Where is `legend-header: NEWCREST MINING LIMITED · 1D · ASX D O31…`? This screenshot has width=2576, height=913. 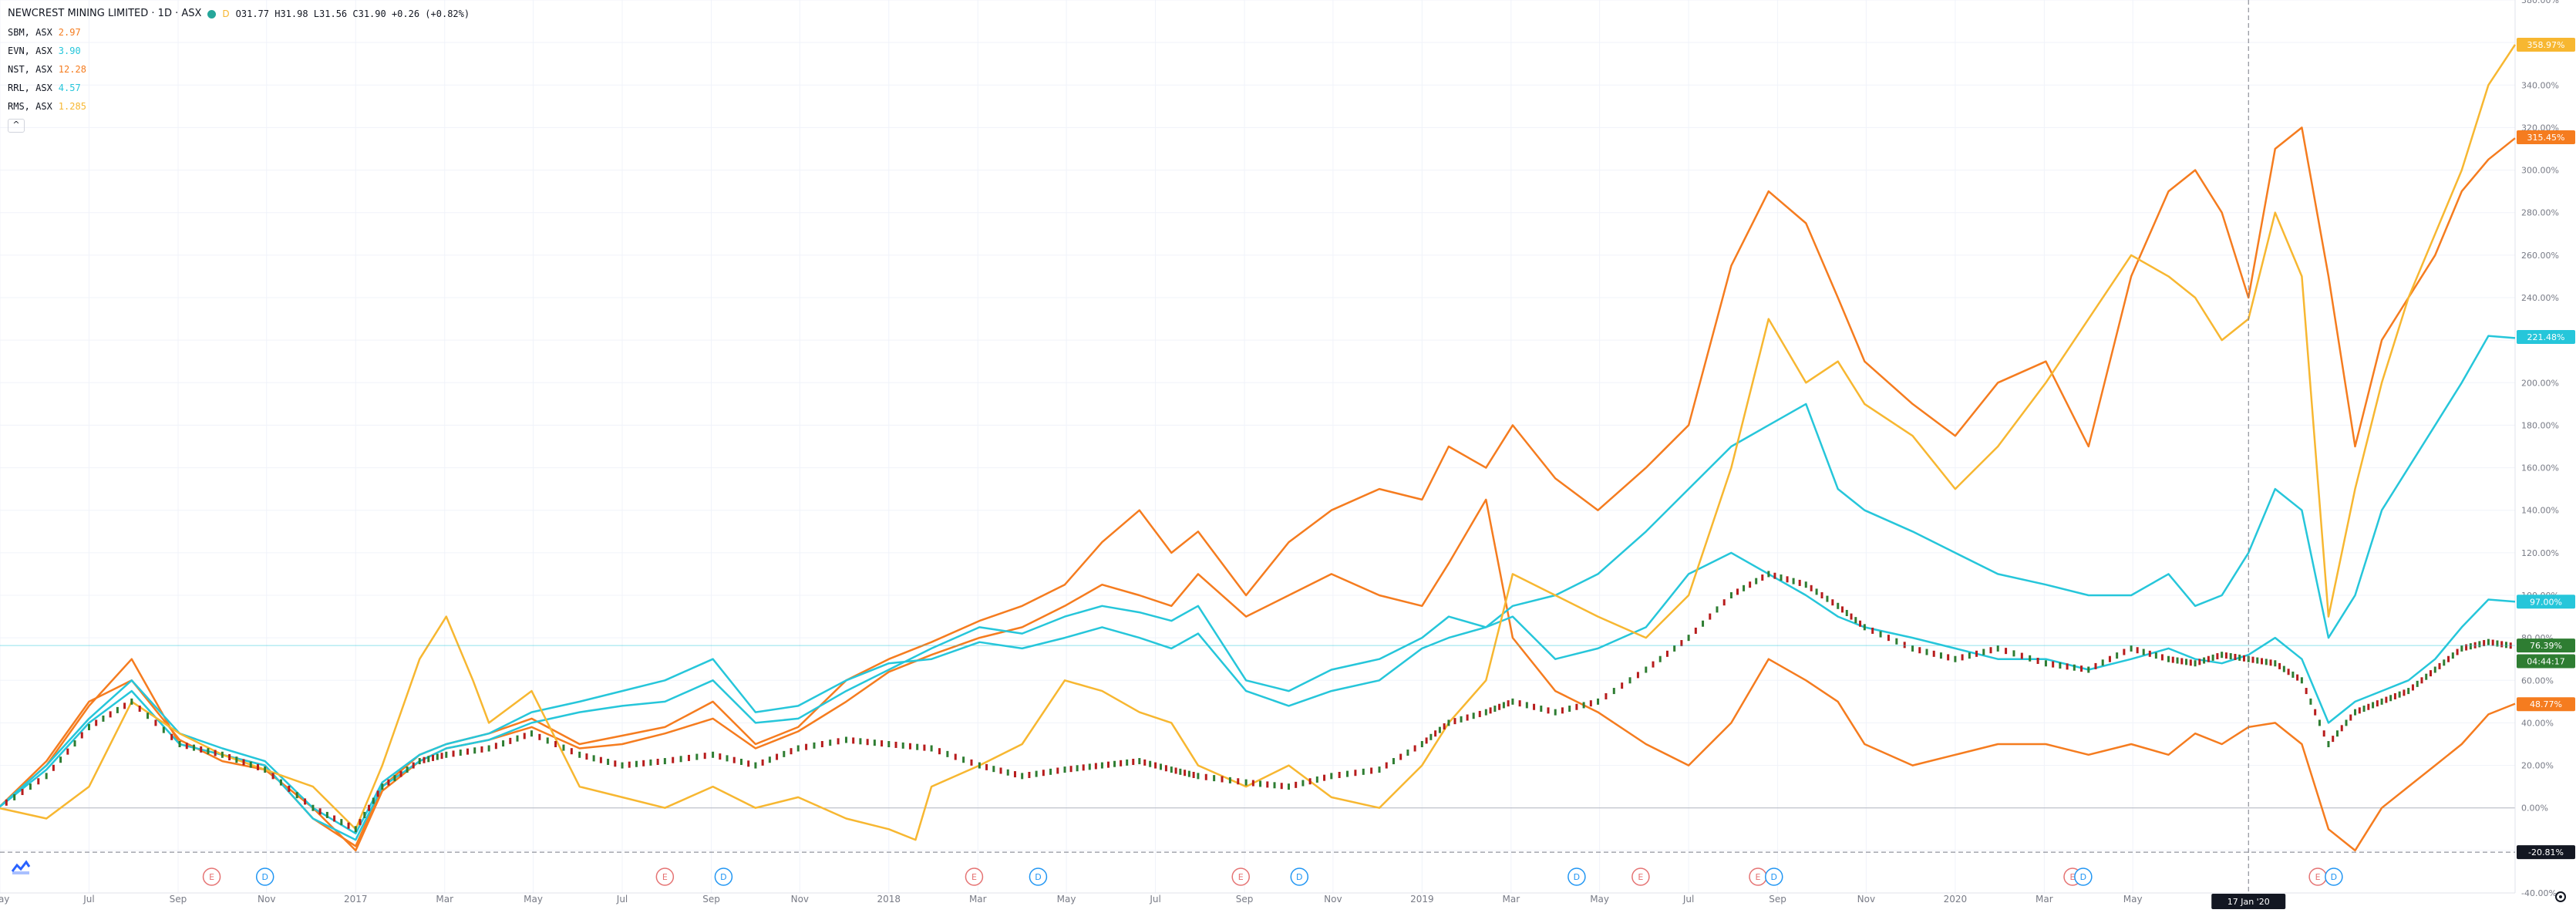
legend-header: NEWCREST MINING LIMITED · 1D · ASX D O31… is located at coordinates (239, 14).